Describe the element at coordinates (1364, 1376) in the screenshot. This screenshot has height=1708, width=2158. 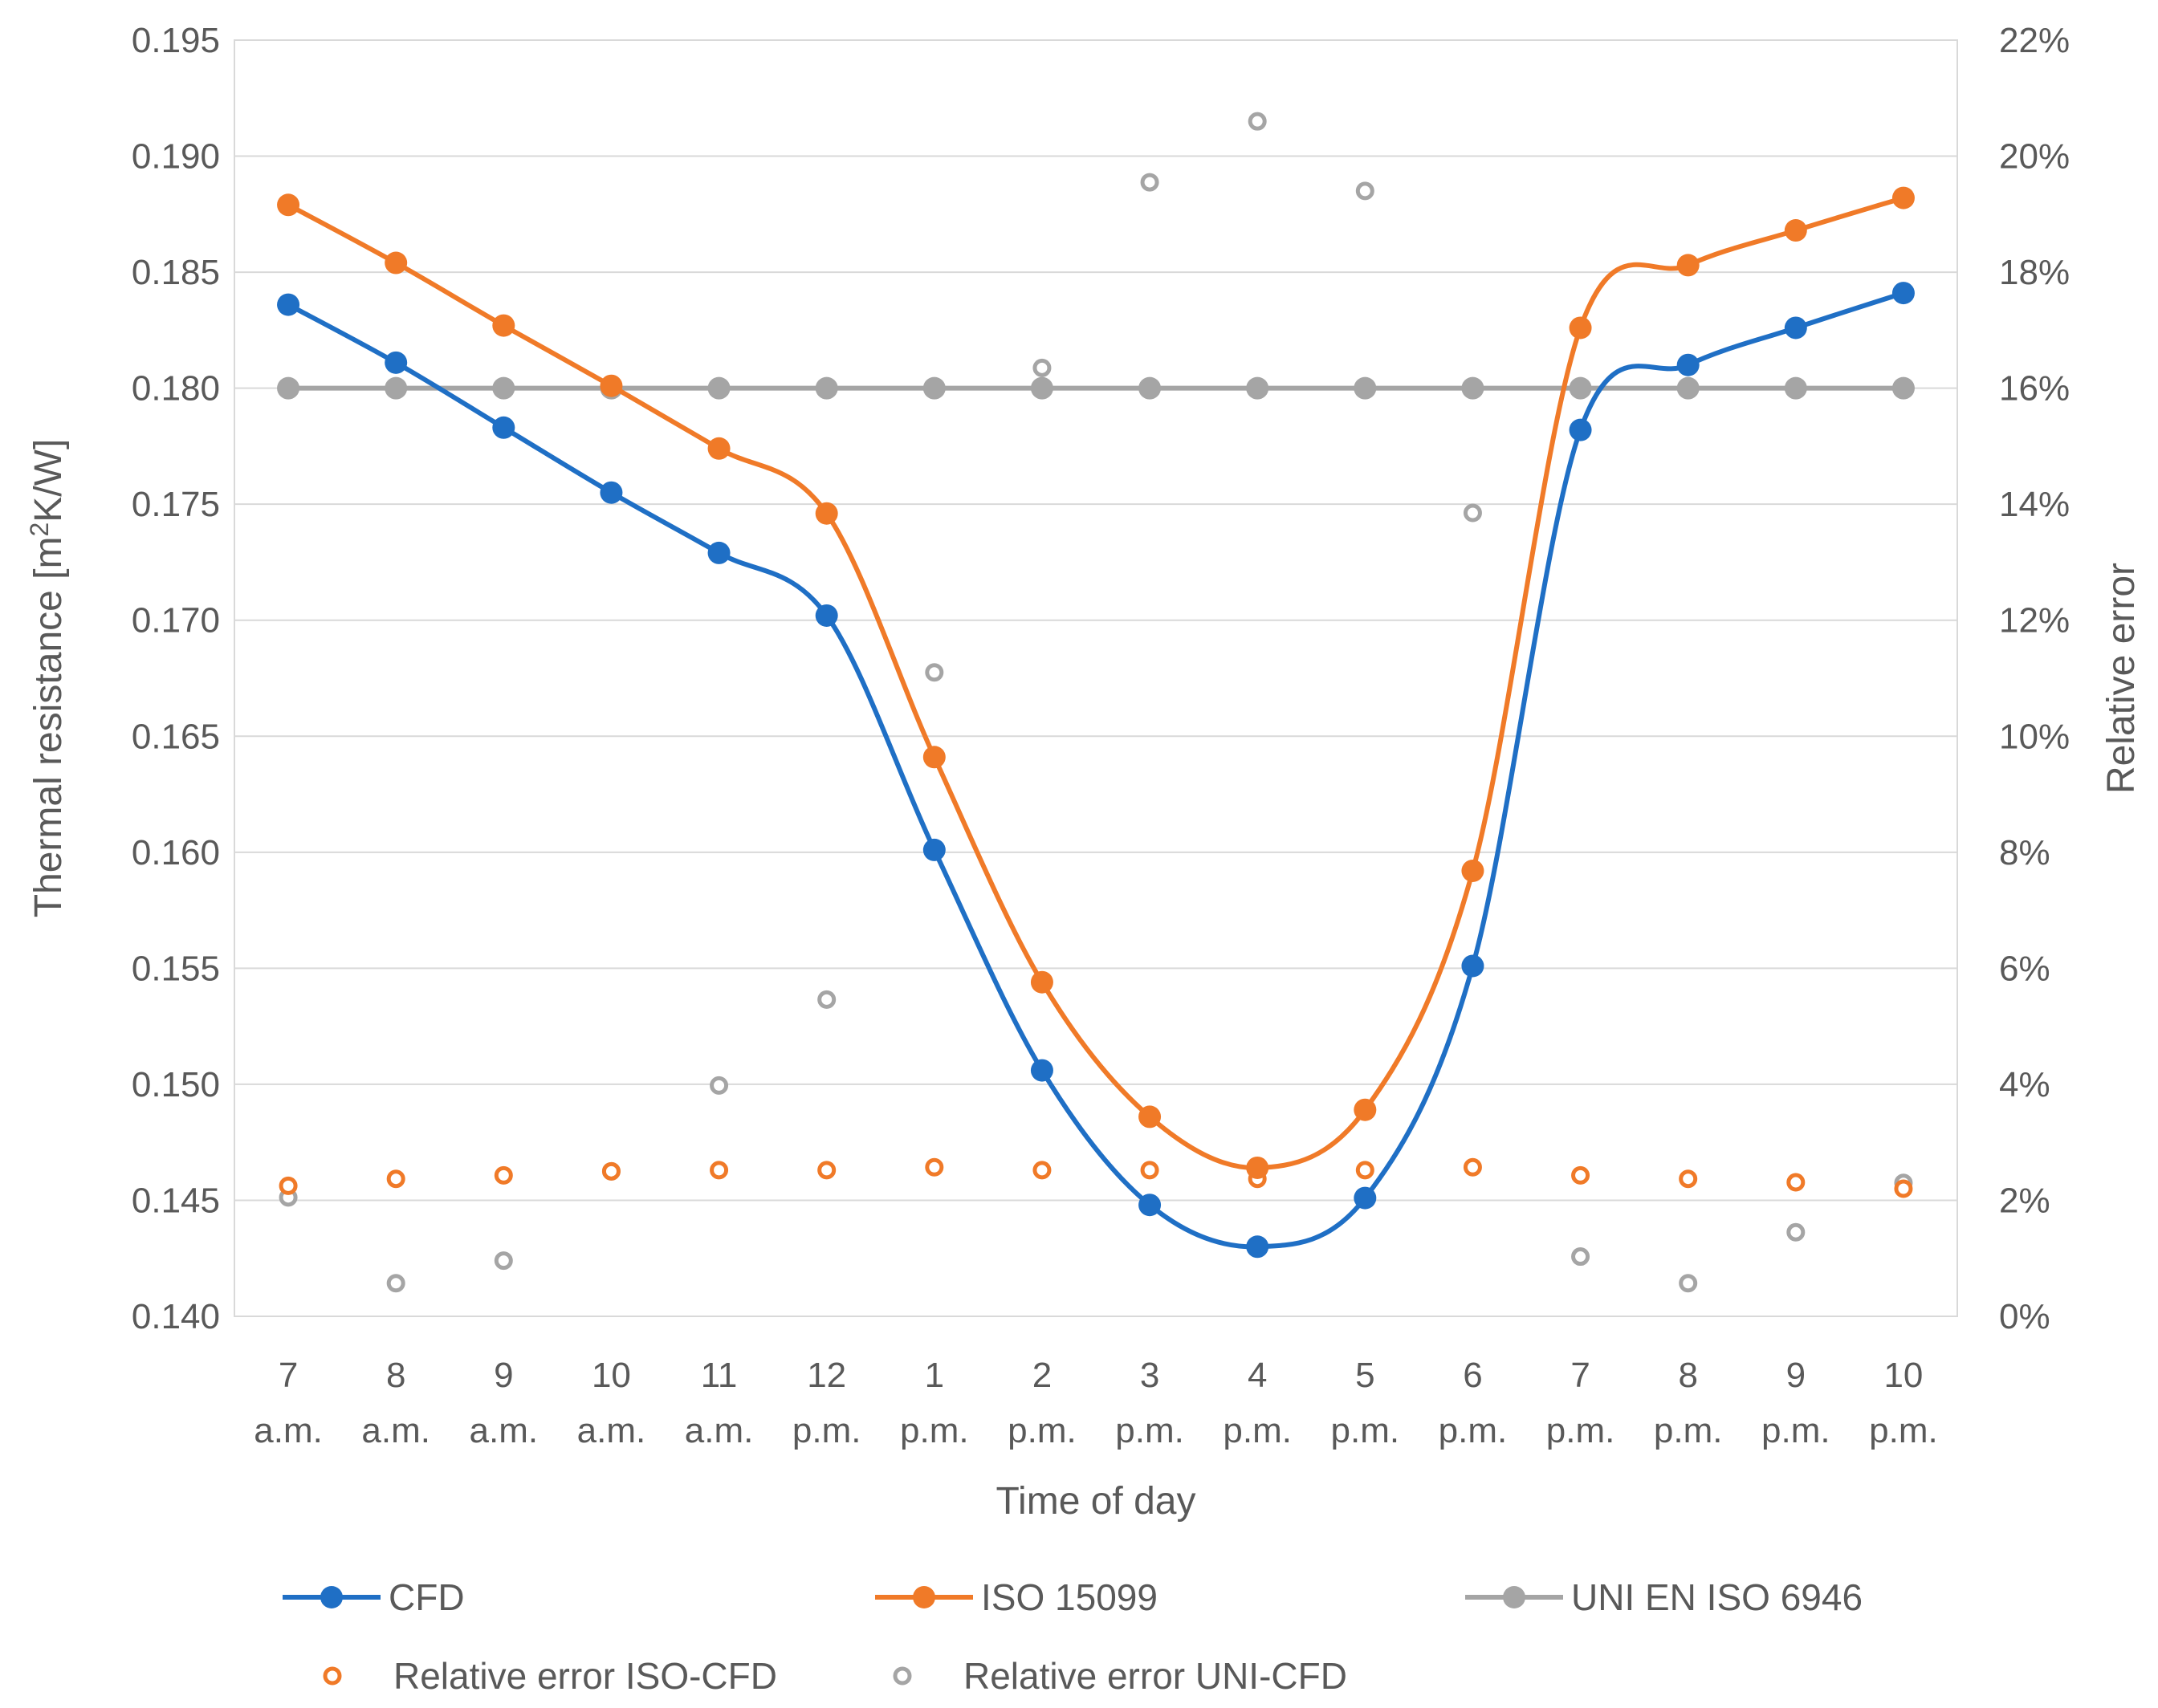
I see `x-tick-label: 5` at that location.